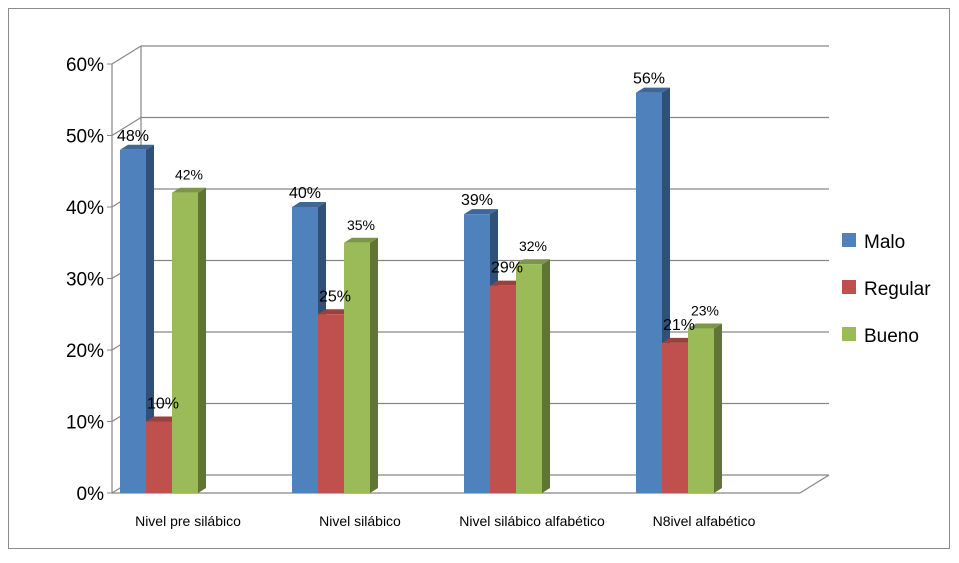 This screenshot has height=563, width=959. What do you see at coordinates (891, 336) in the screenshot?
I see `legend-label: Bueno` at bounding box center [891, 336].